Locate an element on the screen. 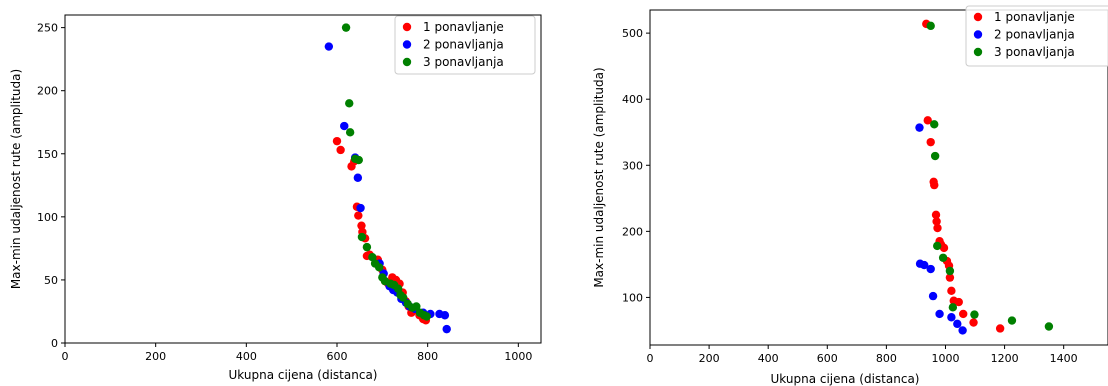 The image size is (1108, 386). y-tick-label: 400 is located at coordinates (632, 99).